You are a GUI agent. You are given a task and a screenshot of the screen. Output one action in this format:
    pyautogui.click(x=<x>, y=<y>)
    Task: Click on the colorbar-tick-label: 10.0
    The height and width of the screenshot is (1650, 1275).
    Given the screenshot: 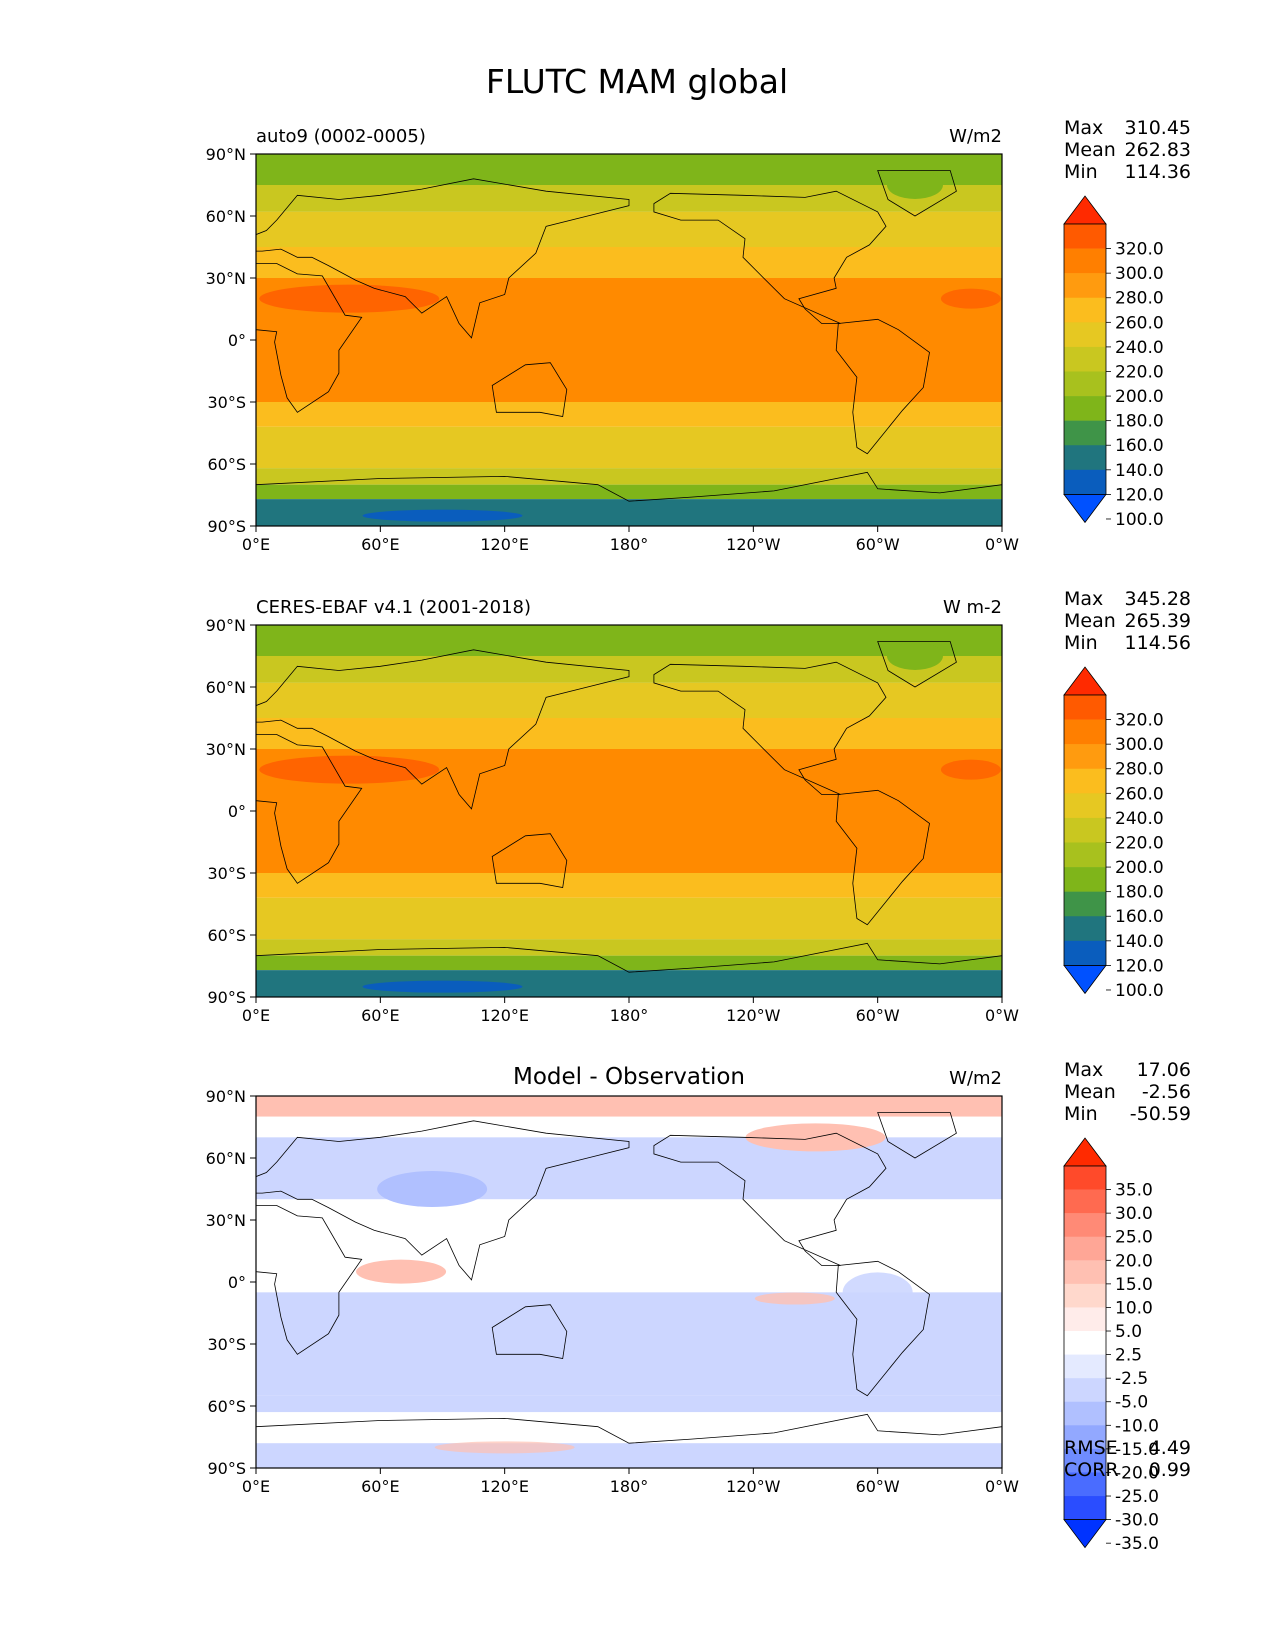 What is the action you would take?
    pyautogui.click(x=1134, y=1308)
    